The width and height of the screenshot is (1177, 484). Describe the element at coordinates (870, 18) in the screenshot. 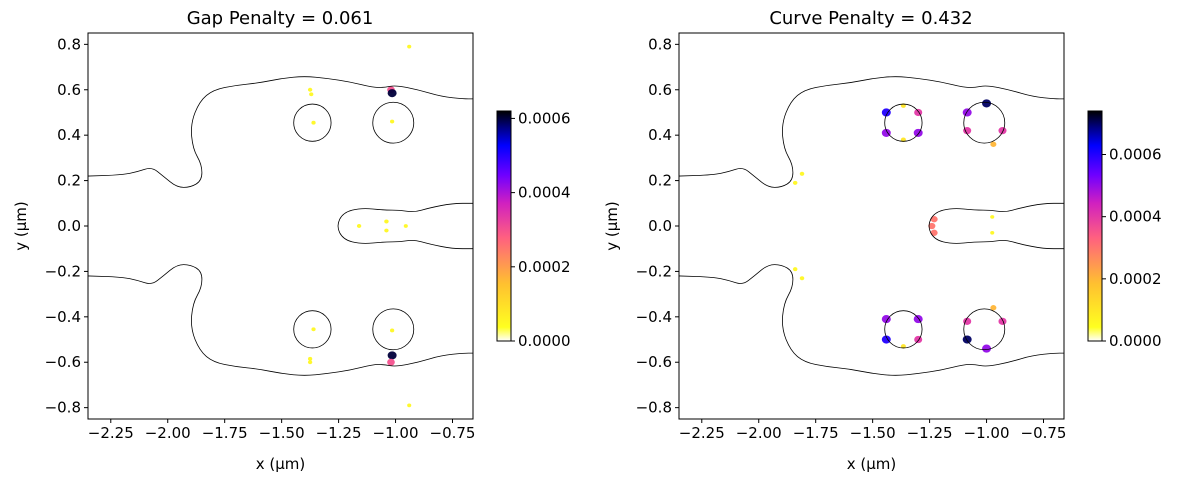

I see `chart-title: Curve Penalty = 0.432` at that location.